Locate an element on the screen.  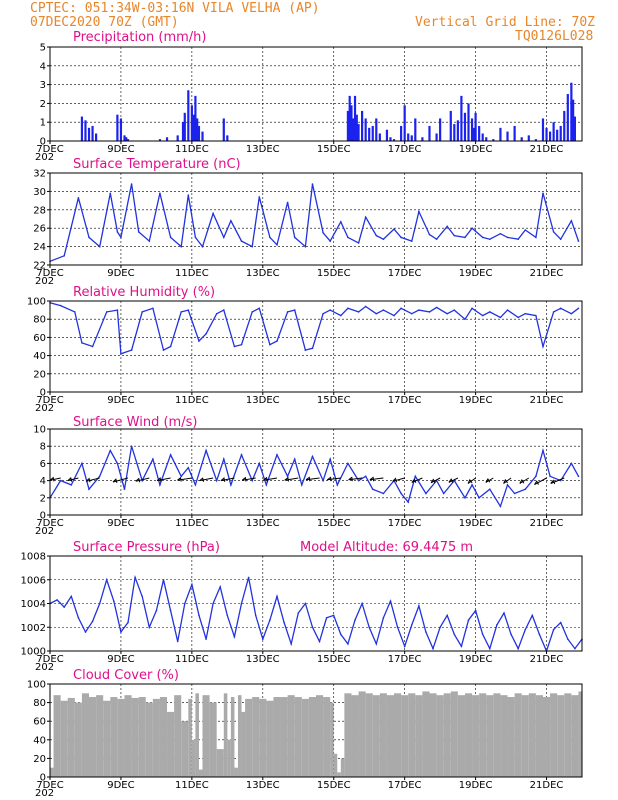
header-model-id: TQ0126L028 is located at coordinates (554, 36).